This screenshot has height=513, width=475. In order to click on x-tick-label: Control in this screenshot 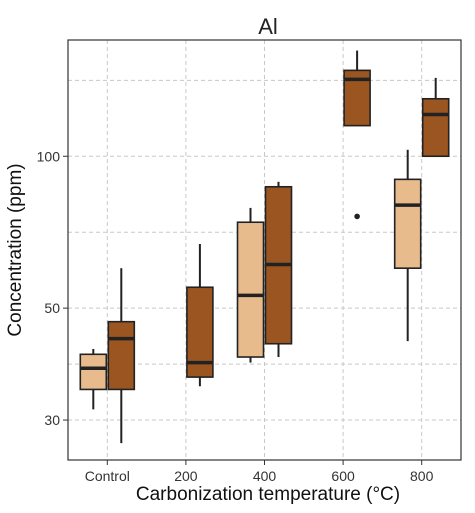, I will do `click(107, 476)`.